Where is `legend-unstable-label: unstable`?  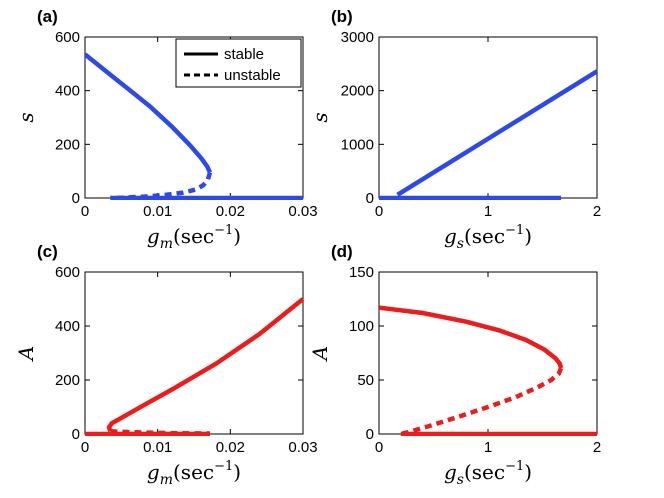 legend-unstable-label: unstable is located at coordinates (252, 75).